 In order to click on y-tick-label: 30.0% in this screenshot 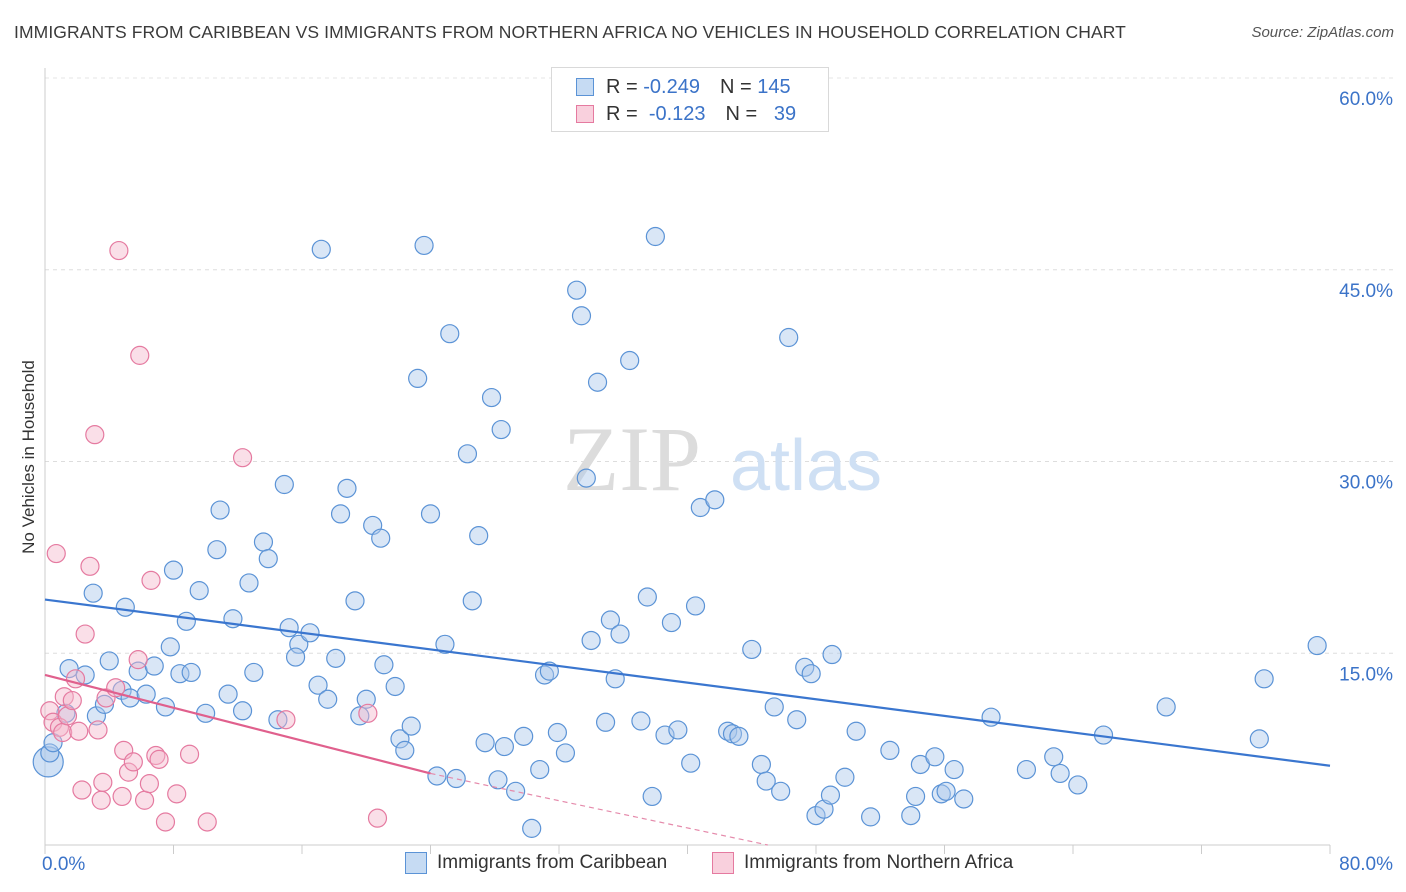, I will do `click(1366, 483)`.